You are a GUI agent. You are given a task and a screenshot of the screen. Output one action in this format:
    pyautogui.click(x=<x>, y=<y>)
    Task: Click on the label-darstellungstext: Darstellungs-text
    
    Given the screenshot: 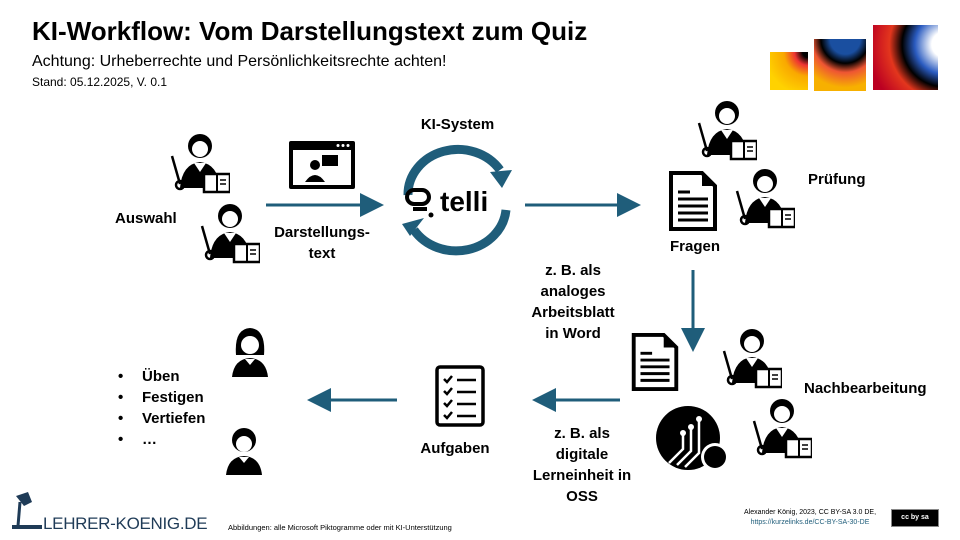 What is the action you would take?
    pyautogui.click(x=322, y=243)
    